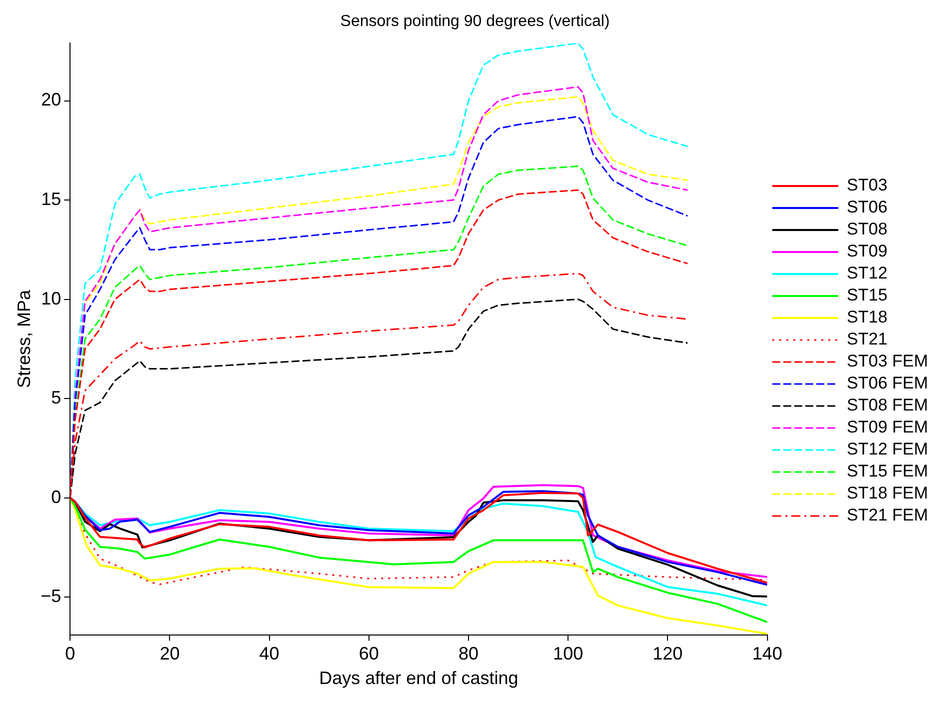 This screenshot has width=952, height=702. I want to click on legend-label: ST06, so click(867, 207).